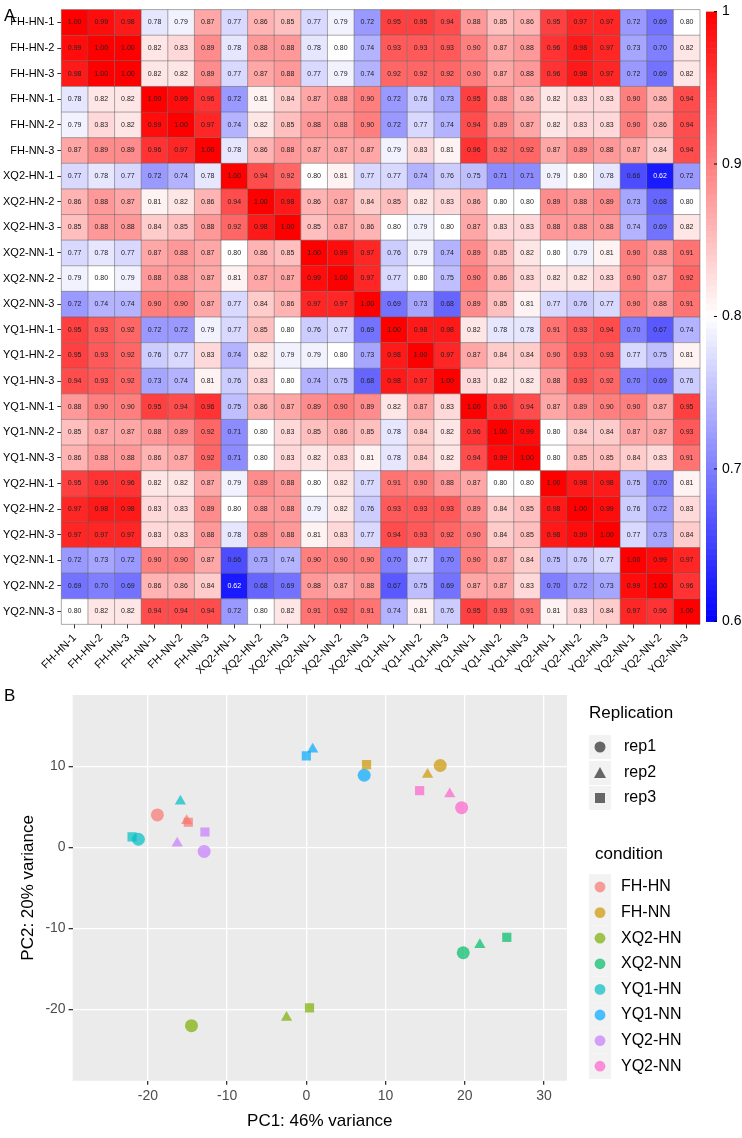 The image size is (742, 1138). Describe the element at coordinates (32, 47) in the screenshot. I see `y-tick-label: FH-HN-2` at that location.